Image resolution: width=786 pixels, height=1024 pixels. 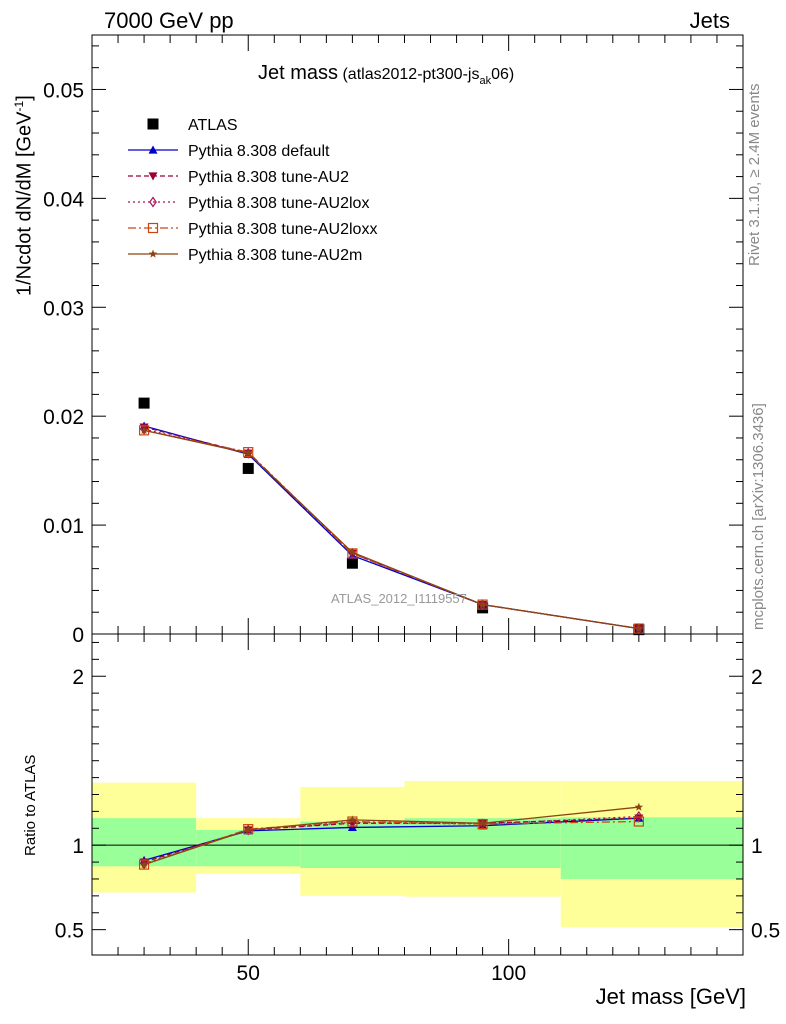 I want to click on legend-label-AU2: Pythia 8.308 tune-AU2, so click(x=268, y=177).